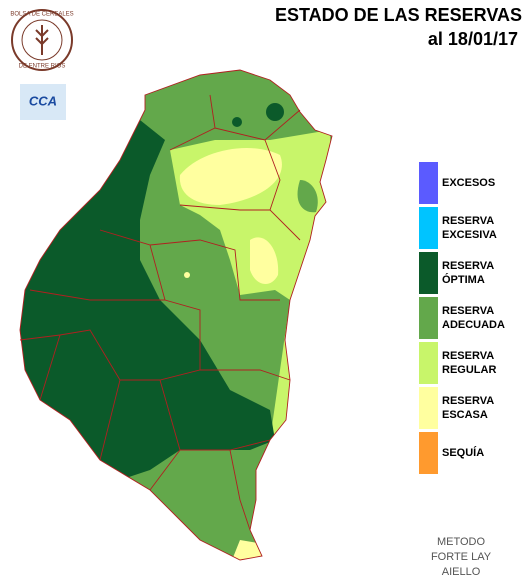 The width and height of the screenshot is (530, 576). I want to click on logo-badge: CCA, so click(43, 100).